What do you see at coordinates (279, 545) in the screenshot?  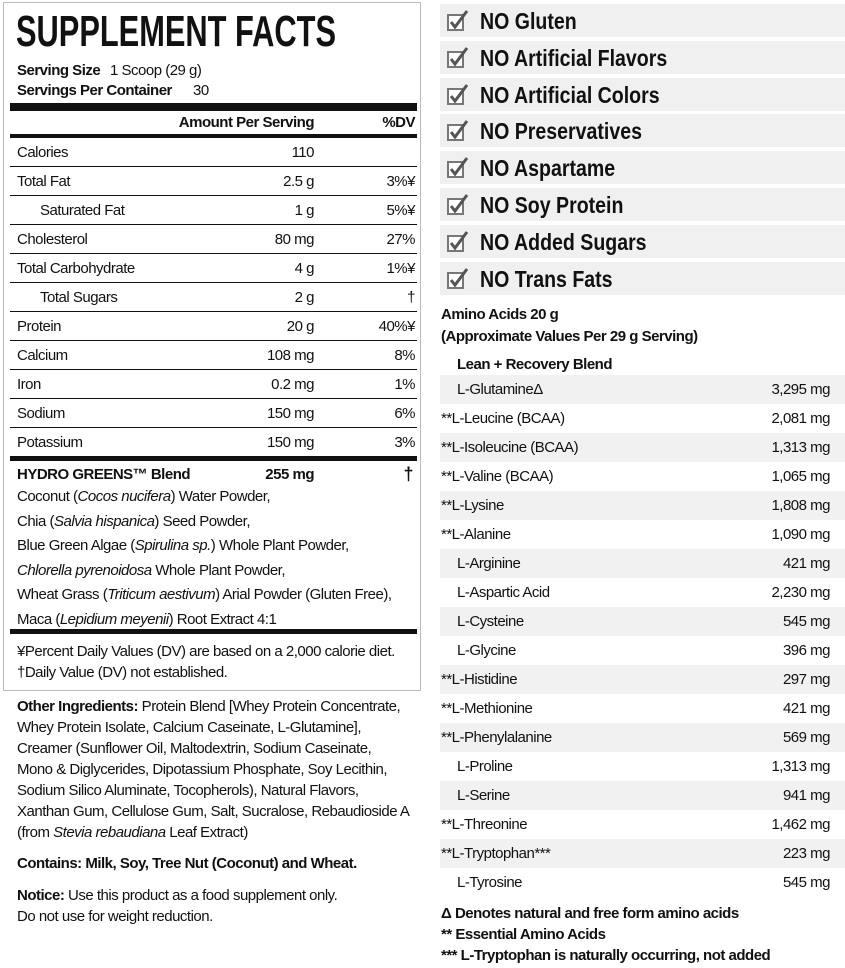 I see `text-segment: ) Whole Plant Powder,` at bounding box center [279, 545].